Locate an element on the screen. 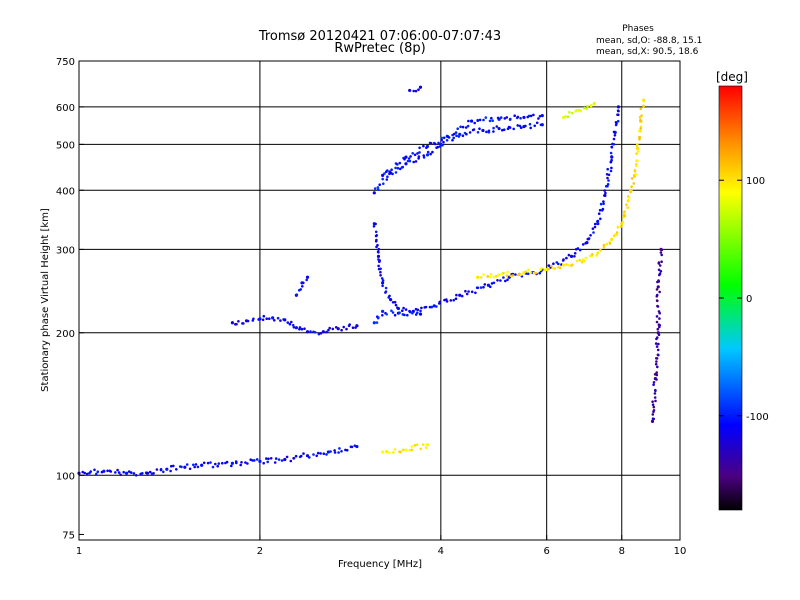  chart-title: Tromsø 20120421 07:06:00-07:07:43 is located at coordinates (379, 36).